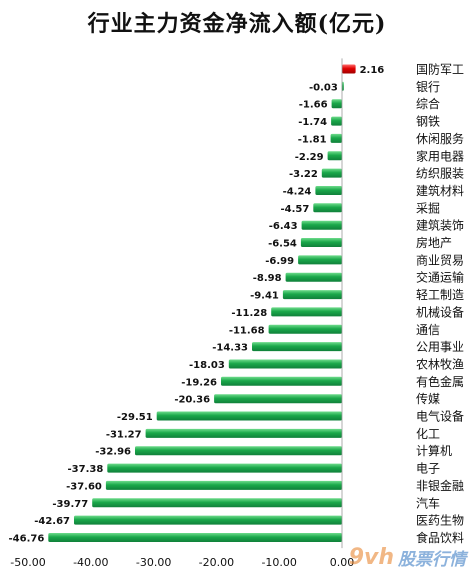 This screenshot has width=474, height=578. I want to click on category-label: 汽车, so click(428, 502).